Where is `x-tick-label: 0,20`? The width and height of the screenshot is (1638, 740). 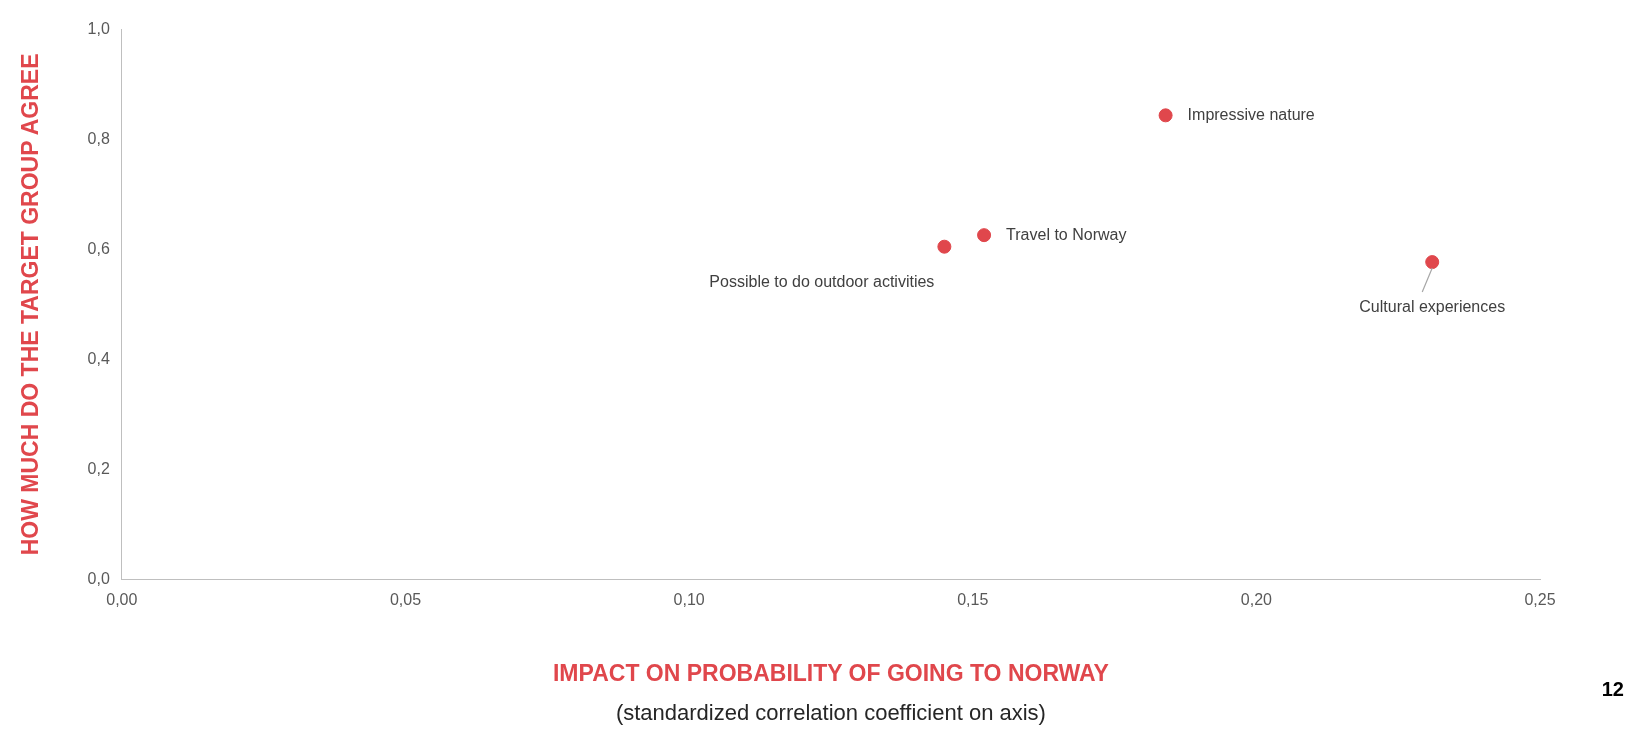 x-tick-label: 0,20 is located at coordinates (1256, 600).